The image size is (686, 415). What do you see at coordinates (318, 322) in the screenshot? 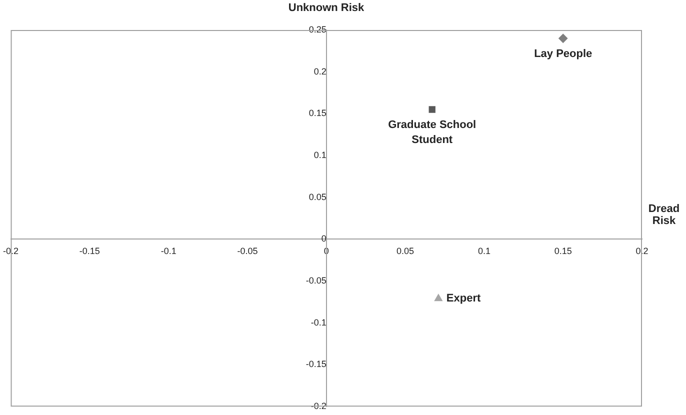
I see `y-tick-label: -0.1` at bounding box center [318, 322].